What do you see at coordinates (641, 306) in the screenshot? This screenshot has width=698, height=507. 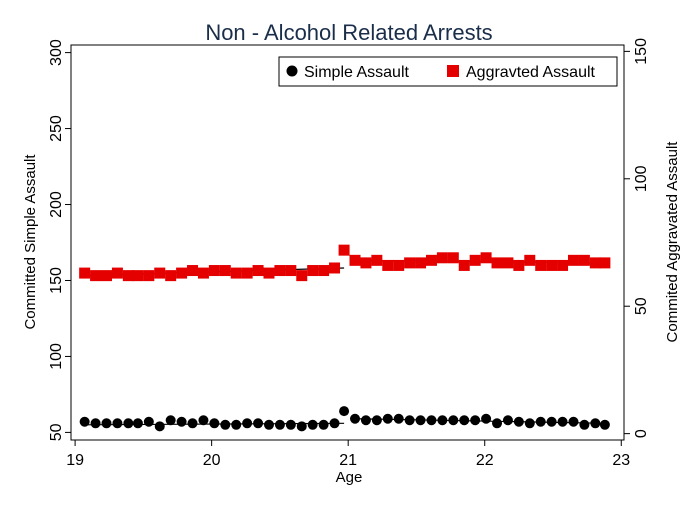 I see `y-right-tick-label: 50` at bounding box center [641, 306].